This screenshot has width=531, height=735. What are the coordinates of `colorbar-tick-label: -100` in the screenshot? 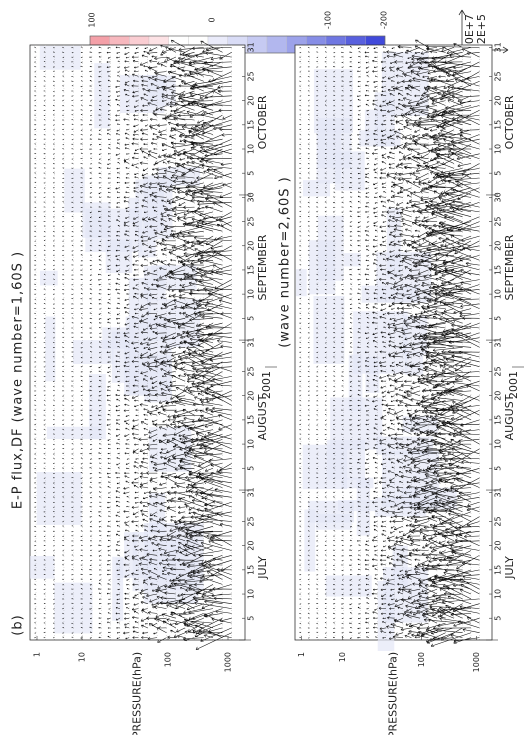 It's located at (328, 20).